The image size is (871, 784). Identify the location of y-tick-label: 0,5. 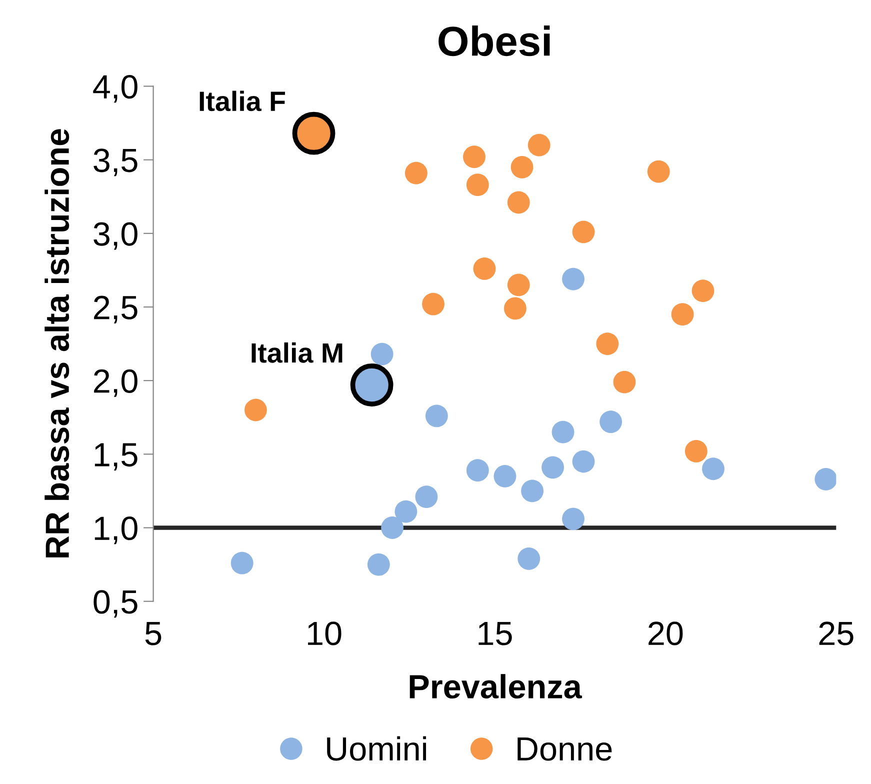
(116, 604).